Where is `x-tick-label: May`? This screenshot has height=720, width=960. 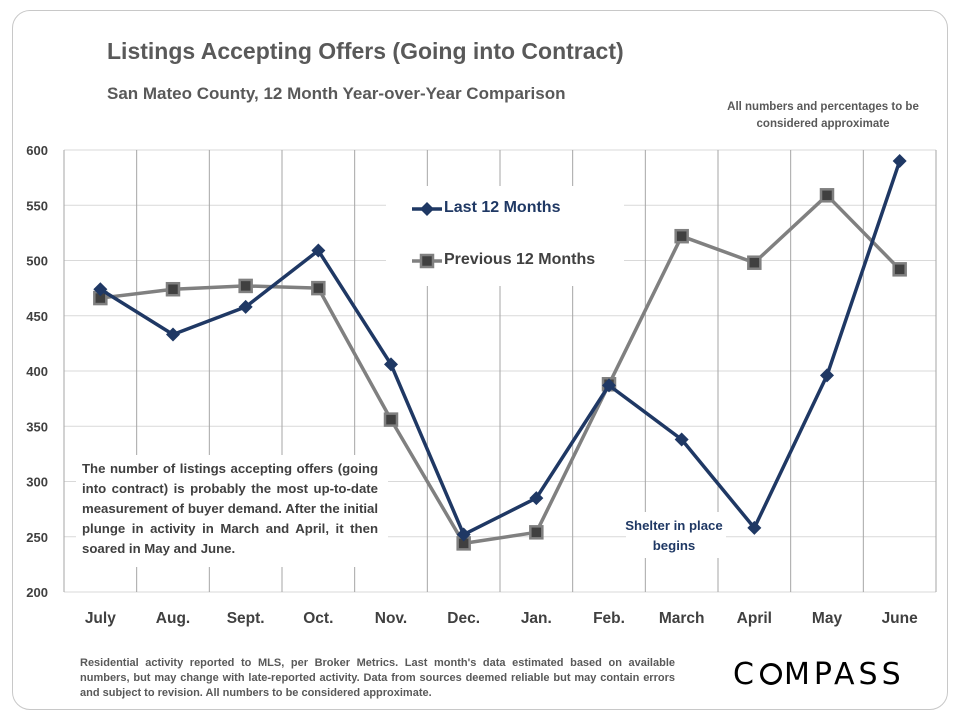
x-tick-label: May is located at coordinates (827, 618).